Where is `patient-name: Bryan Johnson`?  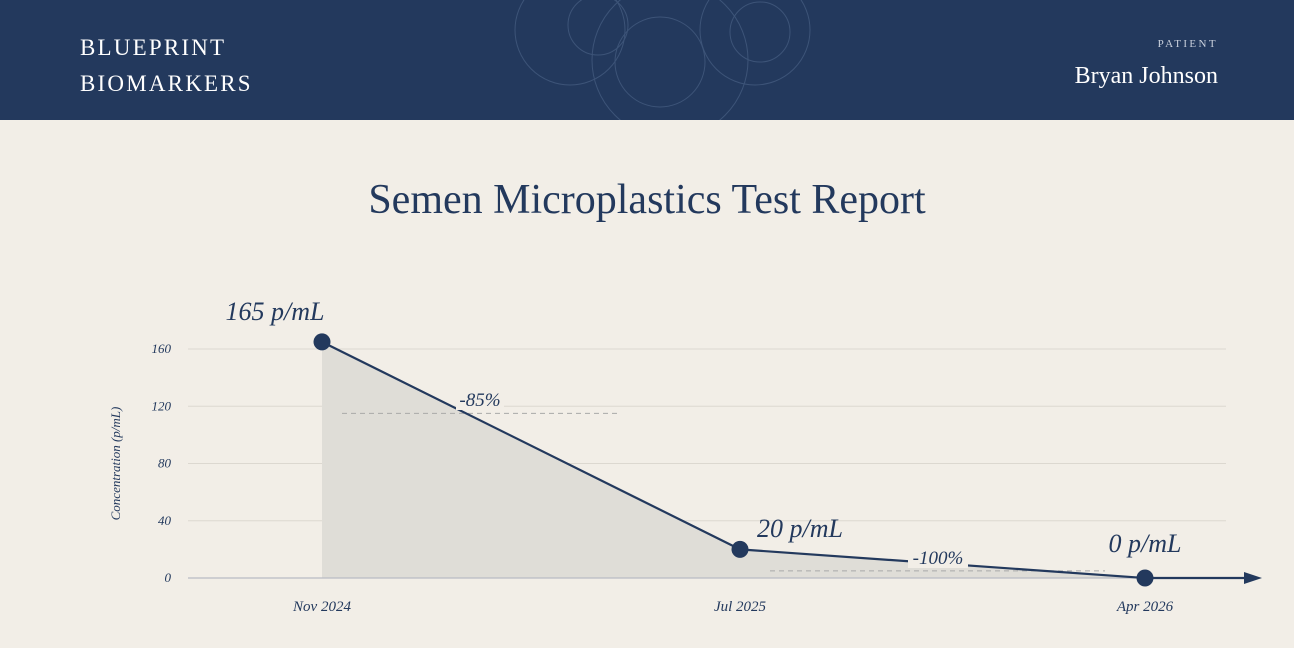
patient-name: Bryan Johnson is located at coordinates (1146, 76).